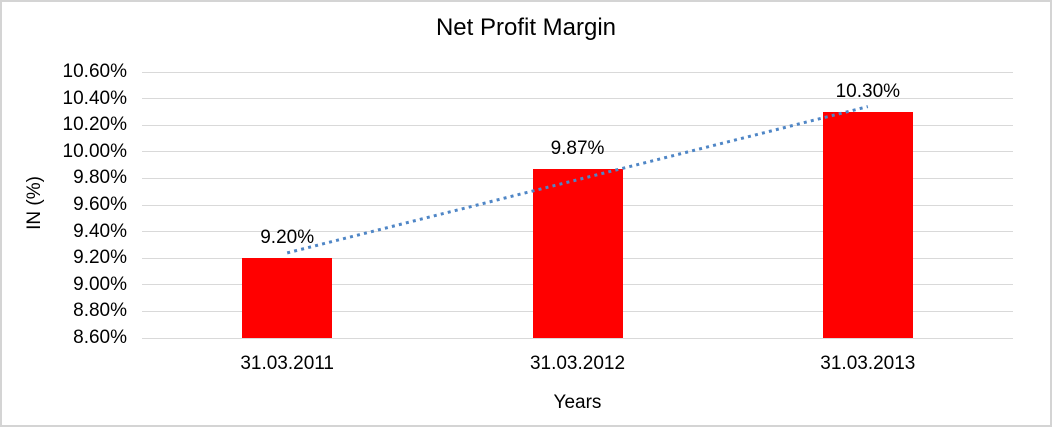 Image resolution: width=1052 pixels, height=427 pixels. I want to click on bar-31.03.2013, so click(867, 224).